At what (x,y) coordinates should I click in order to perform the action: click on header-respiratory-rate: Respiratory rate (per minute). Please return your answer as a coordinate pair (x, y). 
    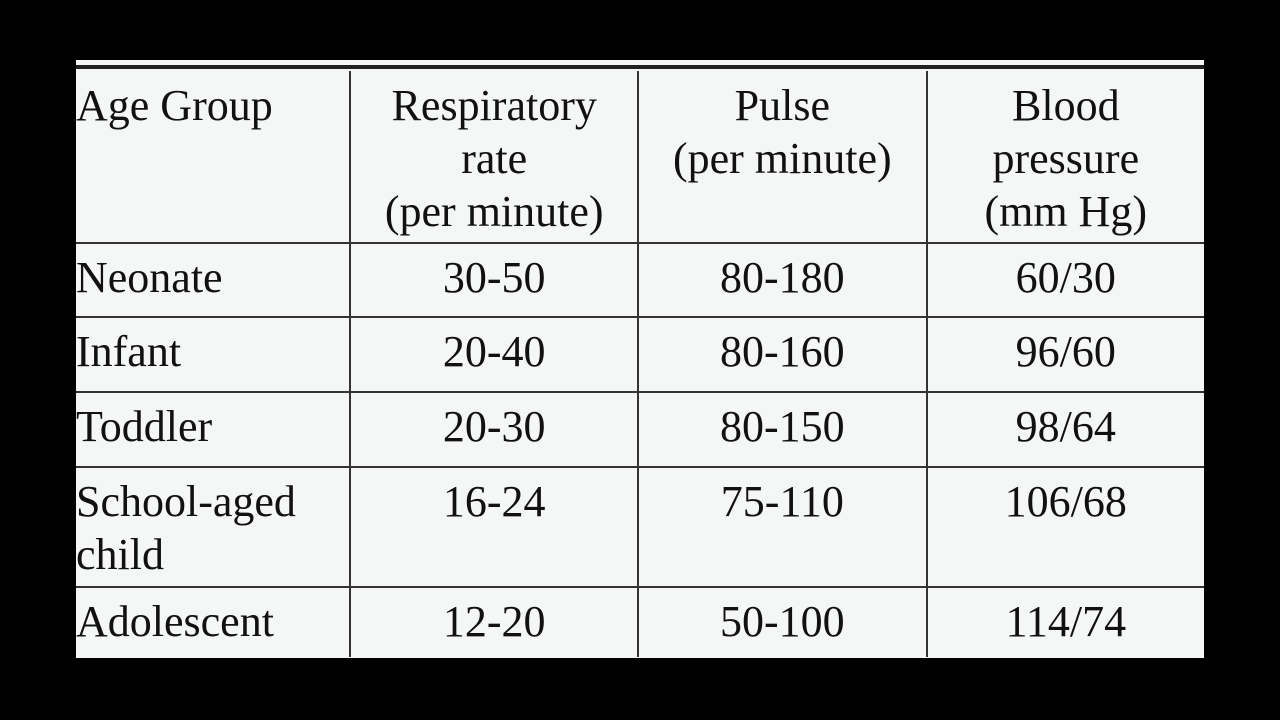
    Looking at the image, I should click on (494, 157).